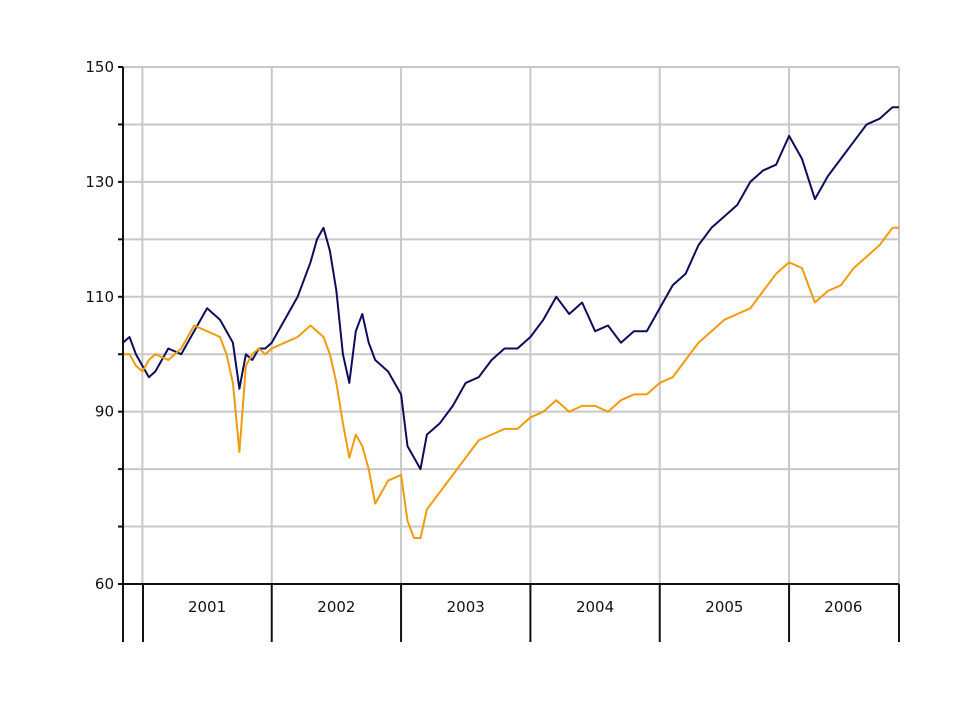 This screenshot has width=960, height=720. Describe the element at coordinates (104, 412) in the screenshot. I see `y-tick-label: 90` at that location.